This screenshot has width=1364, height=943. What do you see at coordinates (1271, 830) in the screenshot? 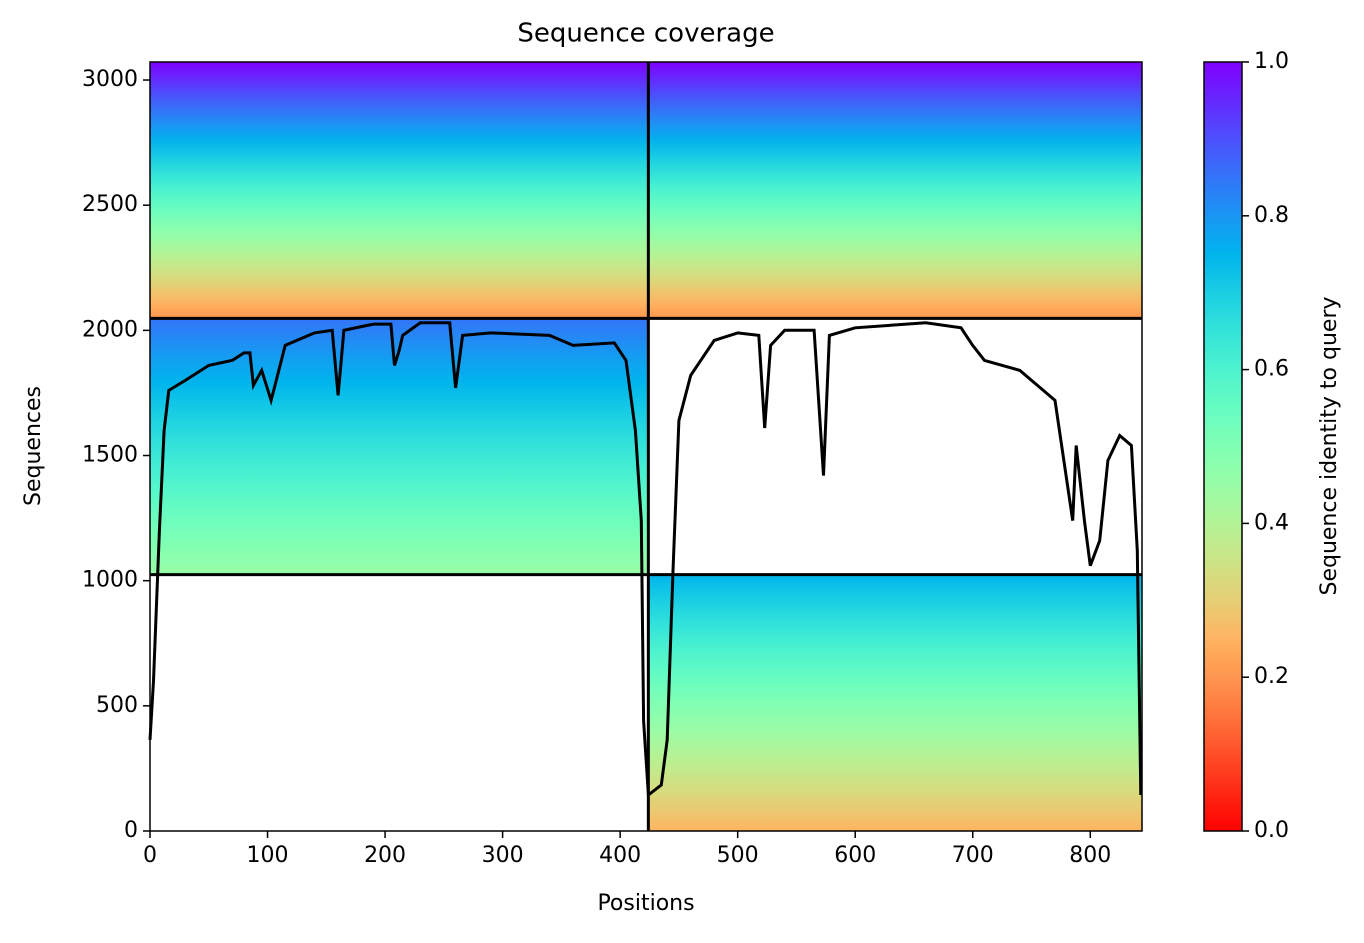
I see `colorbar-tick-label: 0.0` at bounding box center [1271, 830].